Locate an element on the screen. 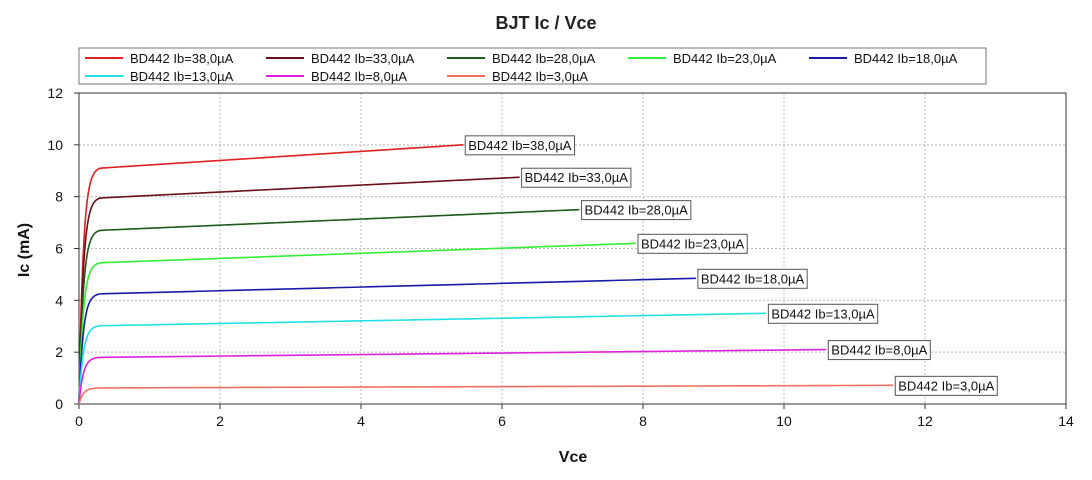 This screenshot has width=1092, height=480. series-end-label: BD442 Ib=18,0µA is located at coordinates (752, 278).